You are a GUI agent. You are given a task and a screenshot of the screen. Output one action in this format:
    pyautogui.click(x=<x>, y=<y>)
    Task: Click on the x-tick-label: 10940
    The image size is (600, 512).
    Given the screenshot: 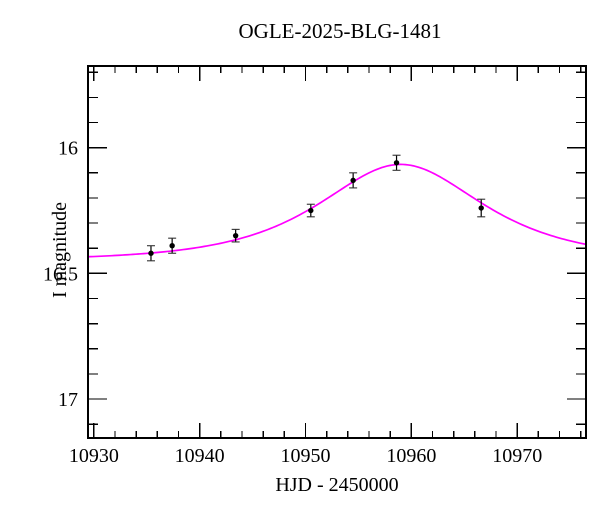 What is the action you would take?
    pyautogui.click(x=200, y=456)
    